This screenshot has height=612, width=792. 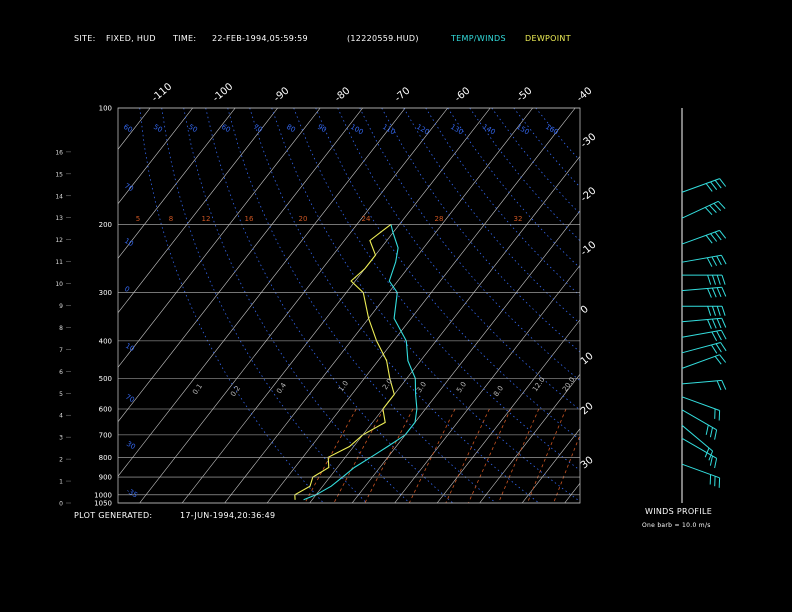 I want to click on mixing-ratio-value-label: 3.0, so click(x=421, y=387).